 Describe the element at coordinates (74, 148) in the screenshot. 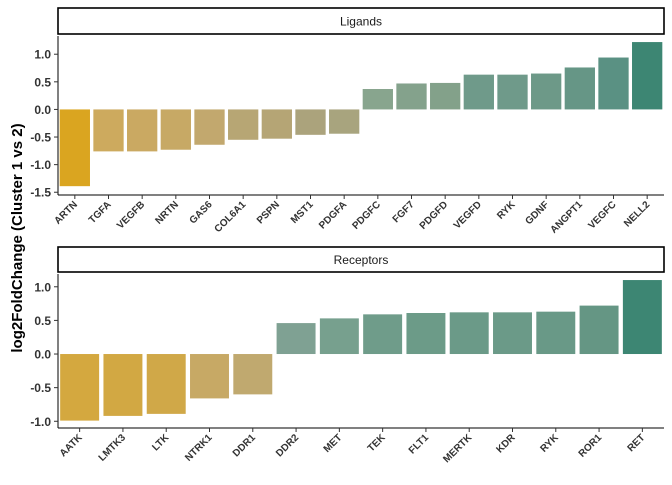

I see `bar-artn` at that location.